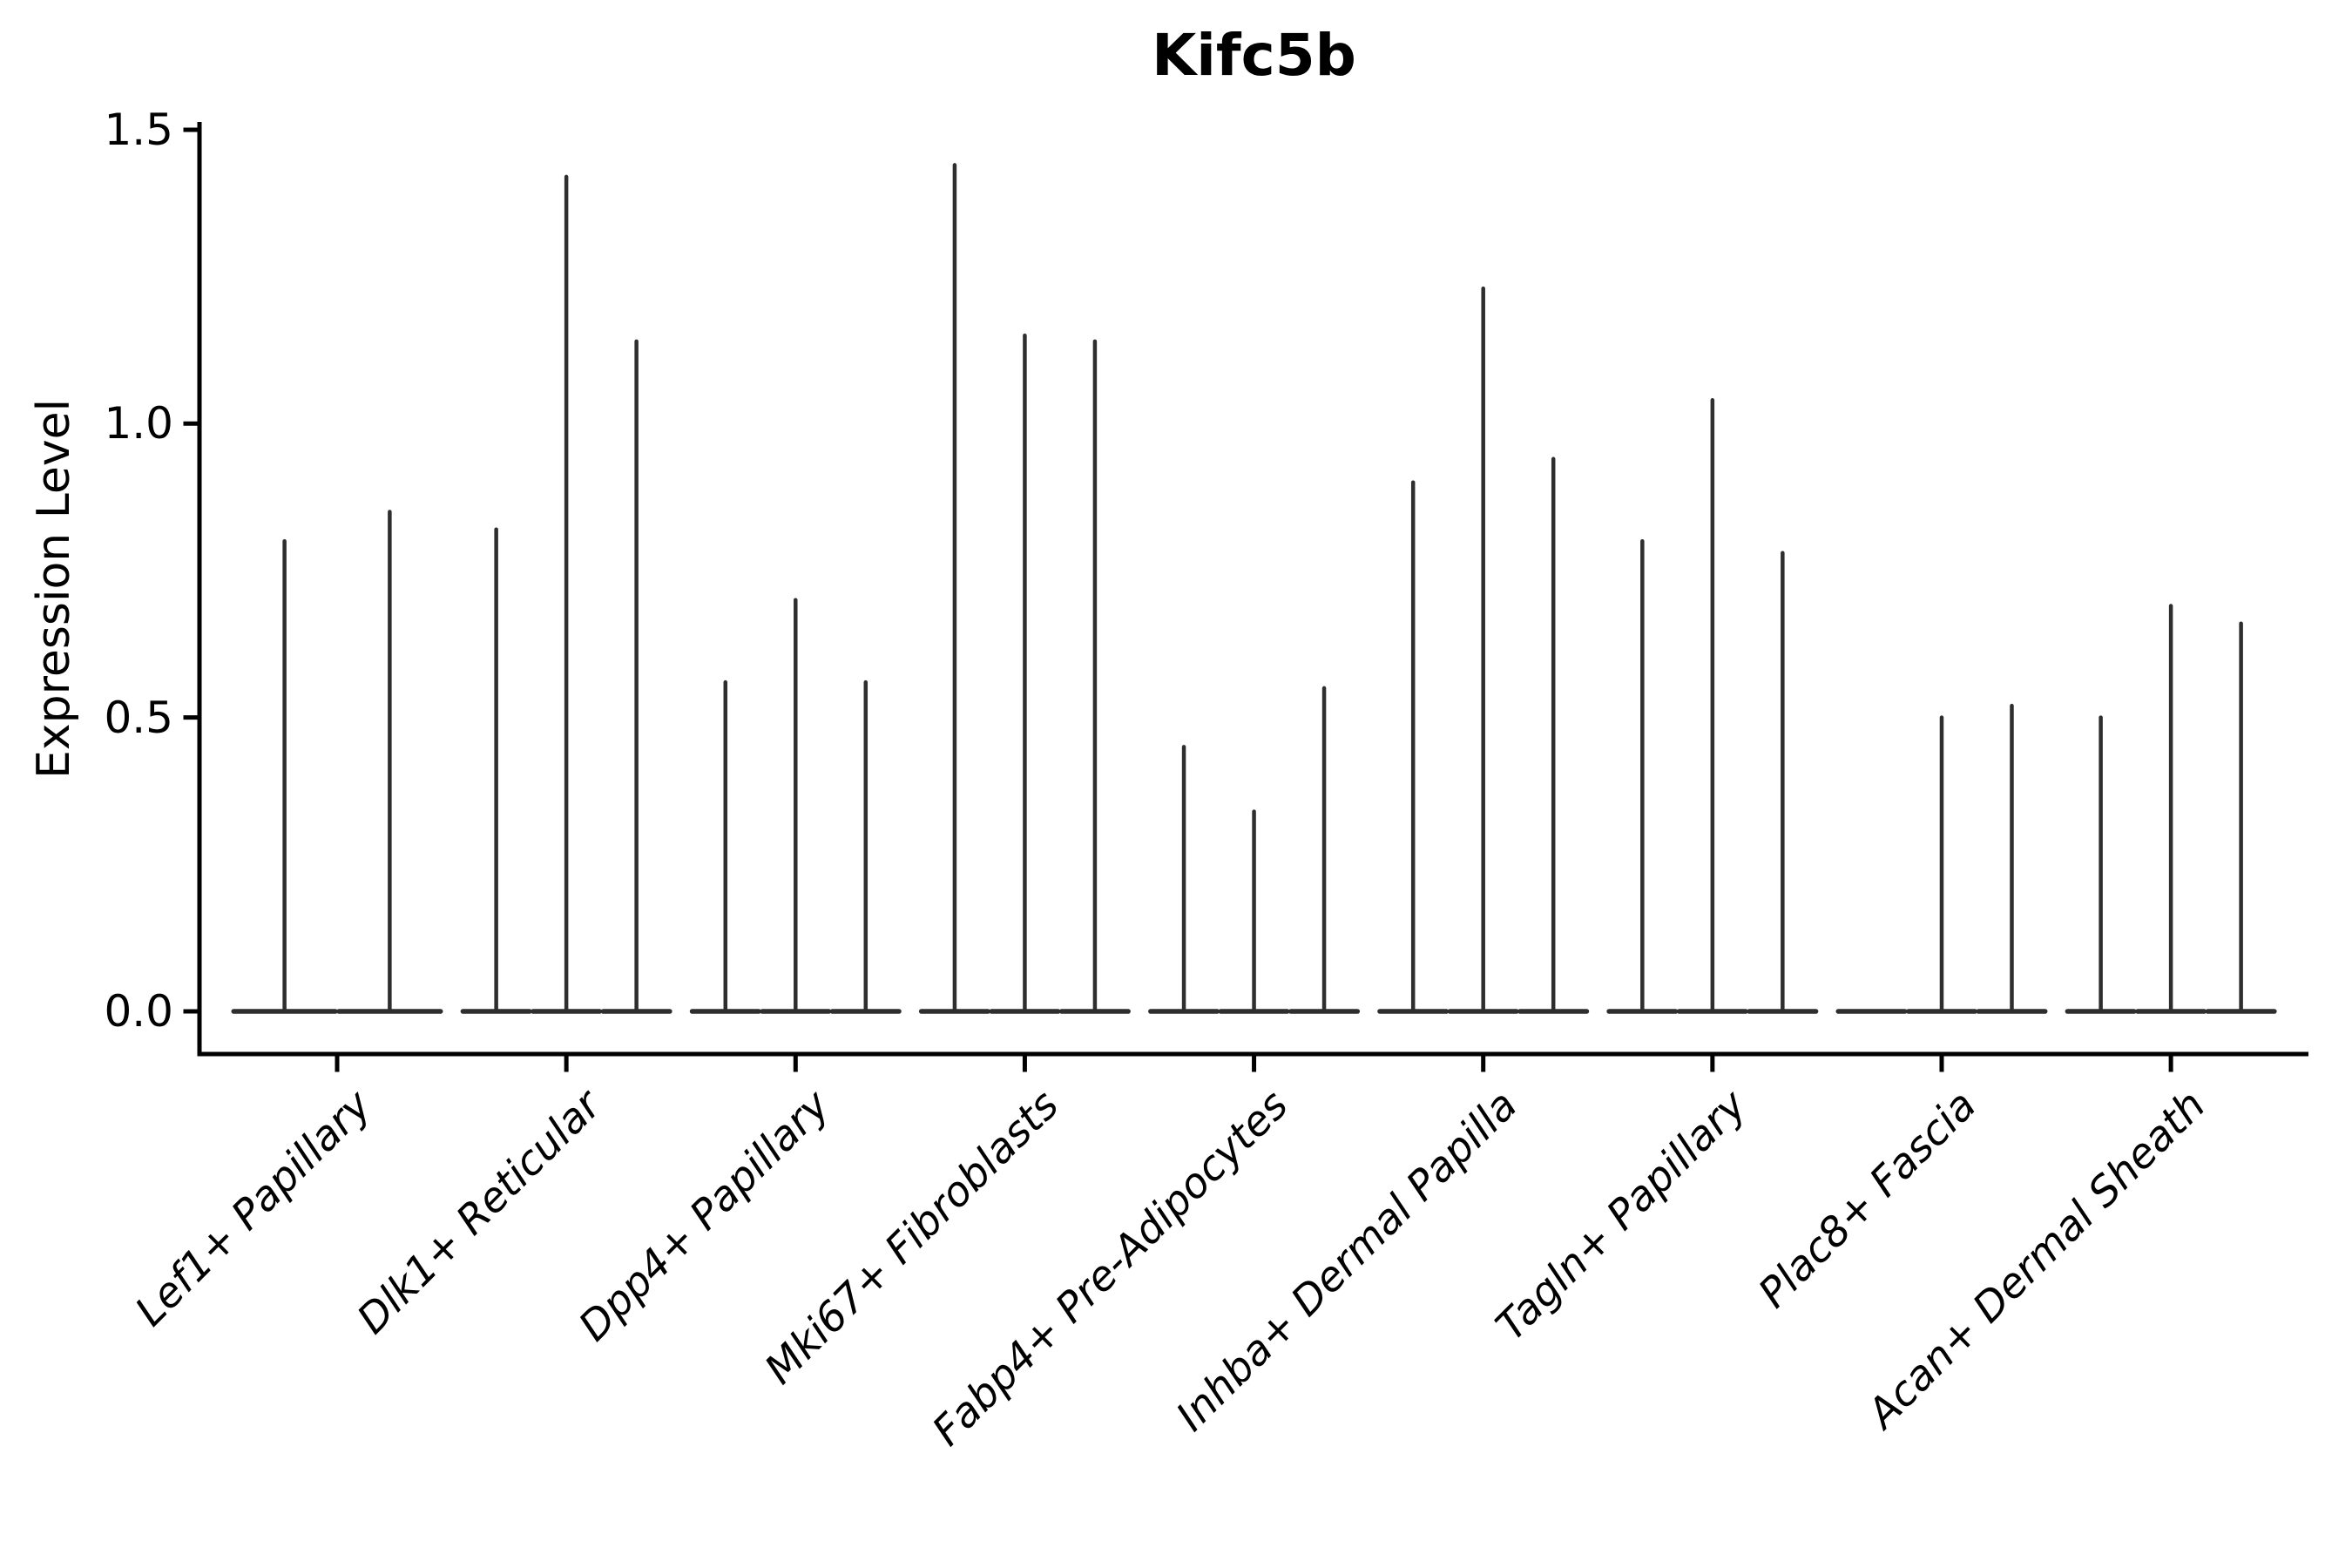 The width and height of the screenshot is (2352, 1568). Describe the element at coordinates (138, 129) in the screenshot. I see `y-tick-label: 1.5` at that location.